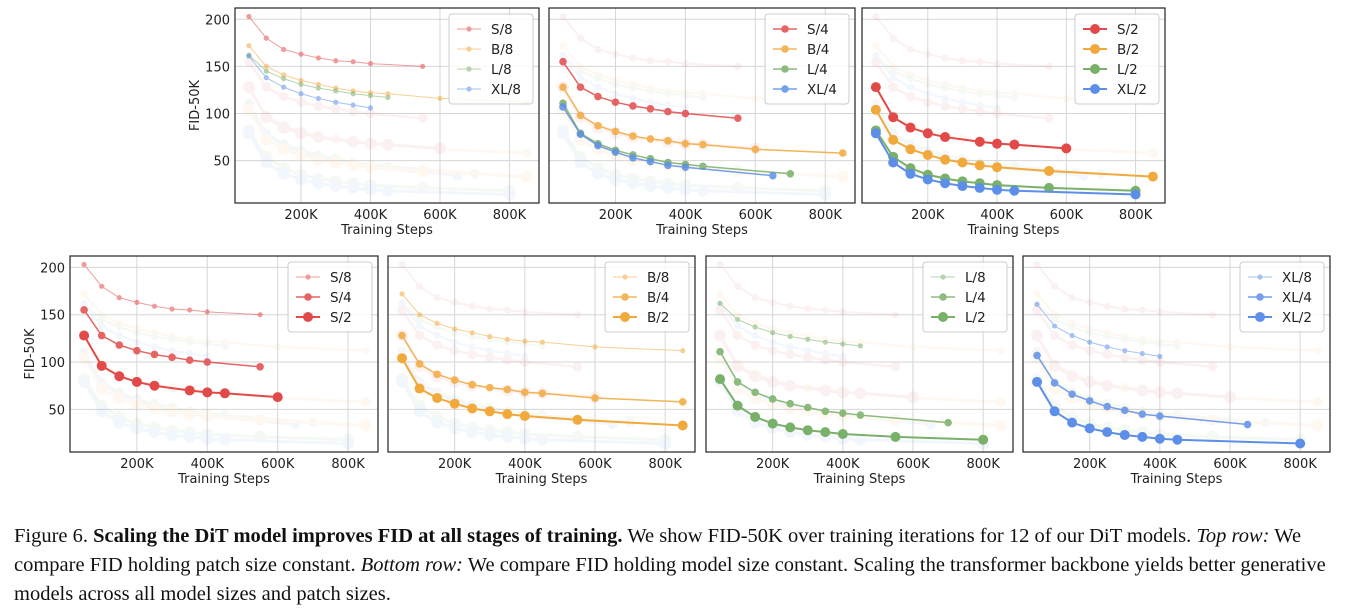 The image size is (1353, 615). Describe the element at coordinates (859, 371) in the screenshot. I see `subplot-6: 200K 400K 600K 800K L/8 L/4 L/2 Training Steps` at that location.